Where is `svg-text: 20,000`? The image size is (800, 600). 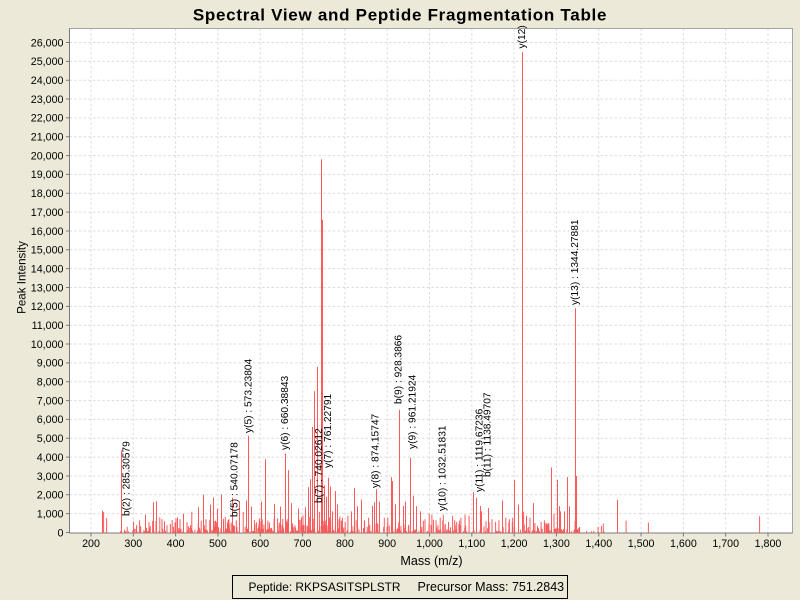
svg-text: 20,000 is located at coordinates (47, 156).